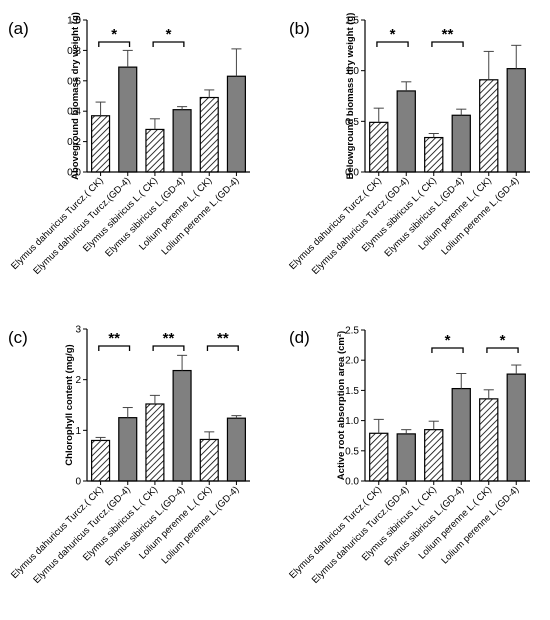 This screenshot has width=550, height=620. What do you see at coordinates (78, 431) in the screenshot?
I see `y-tick-label: 1` at bounding box center [78, 431].